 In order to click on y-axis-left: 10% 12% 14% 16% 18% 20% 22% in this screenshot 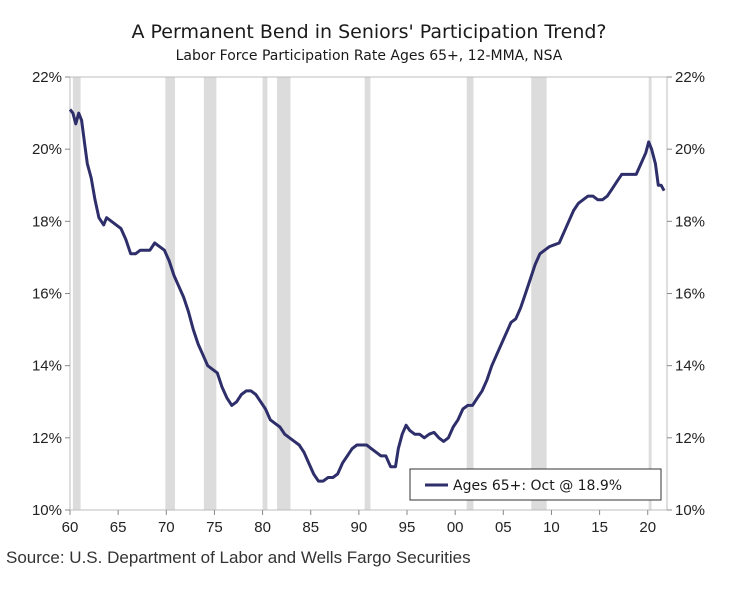, I will do `click(51, 294)`.